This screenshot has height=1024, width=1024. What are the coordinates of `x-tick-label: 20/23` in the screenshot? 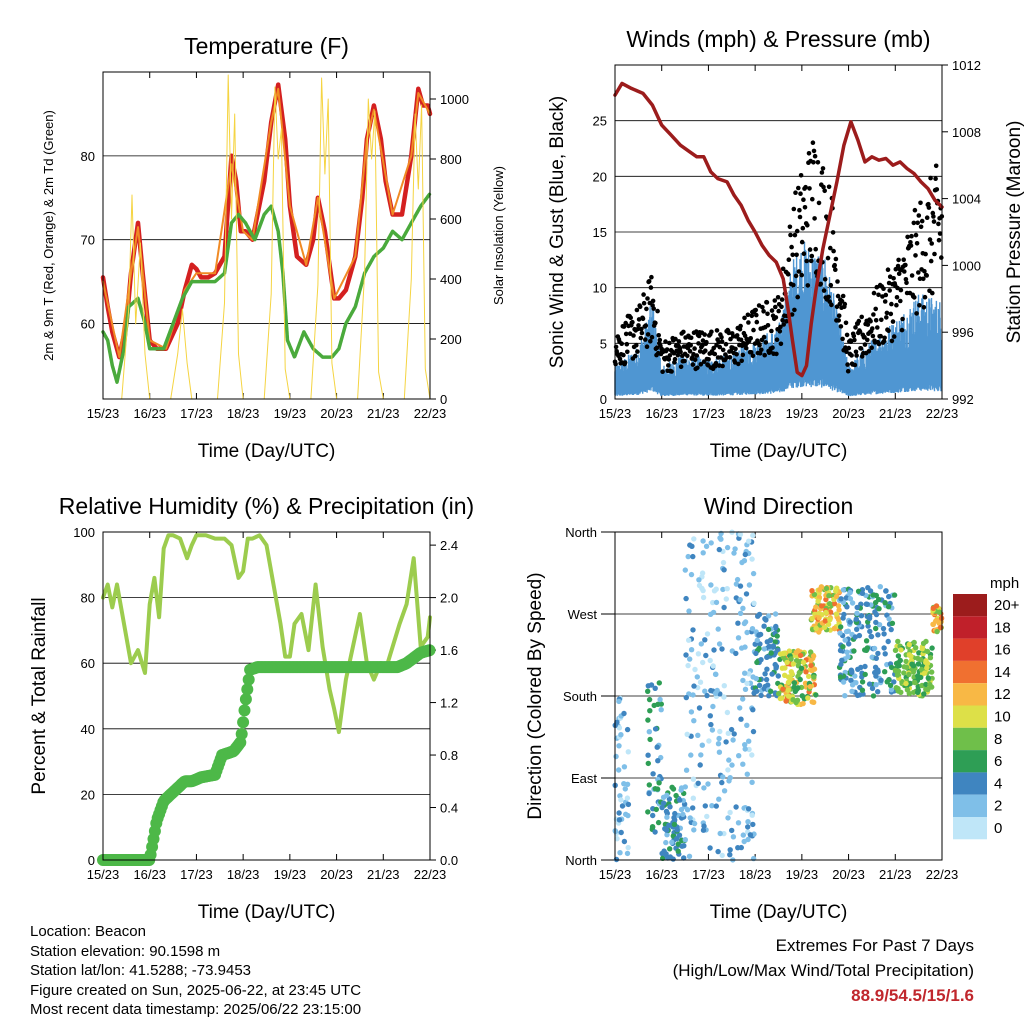 It's located at (848, 413).